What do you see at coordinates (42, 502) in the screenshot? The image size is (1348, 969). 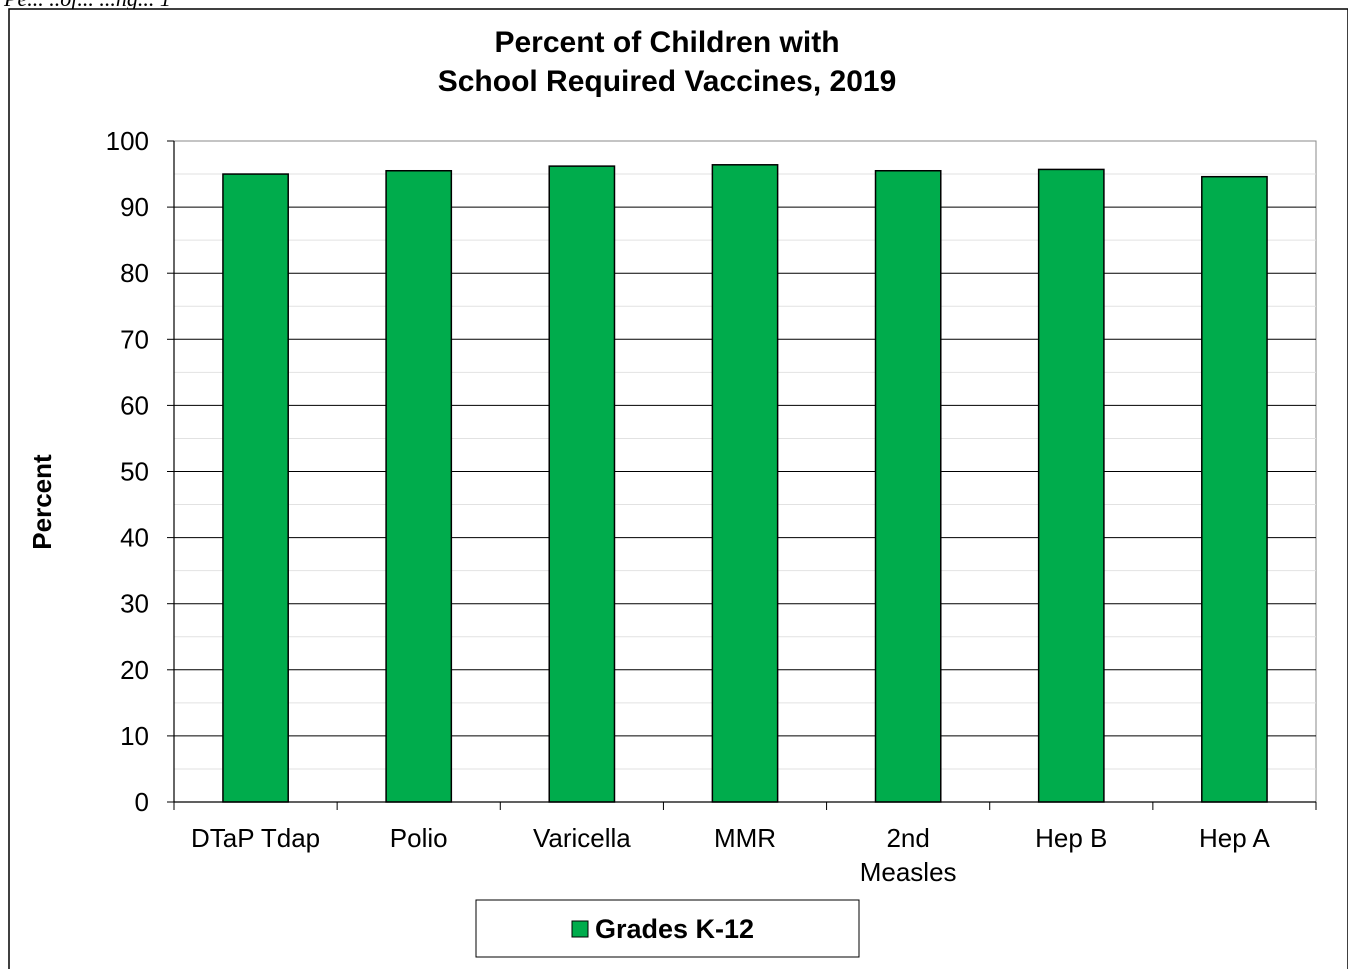 I see `y-axis-label: Percent` at bounding box center [42, 502].